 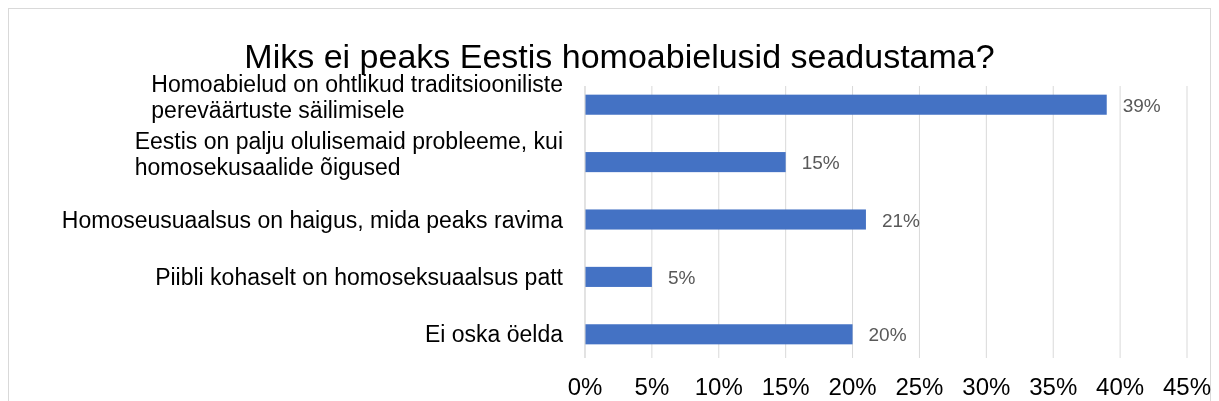 I want to click on y-tick-label: Ei oska öelda, so click(x=494, y=334).